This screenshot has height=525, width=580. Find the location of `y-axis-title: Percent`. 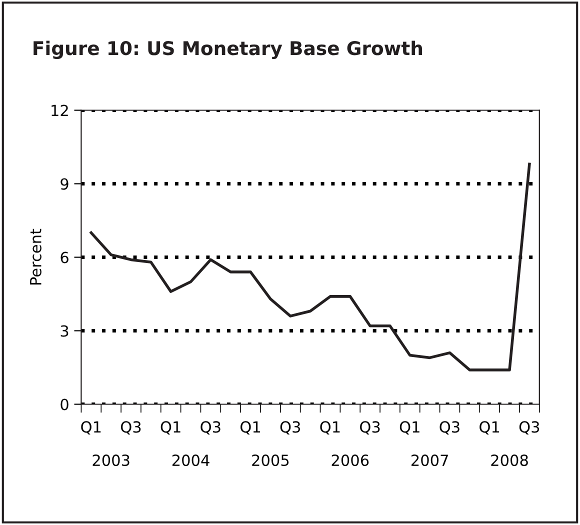

y-axis-title: Percent is located at coordinates (36, 256).